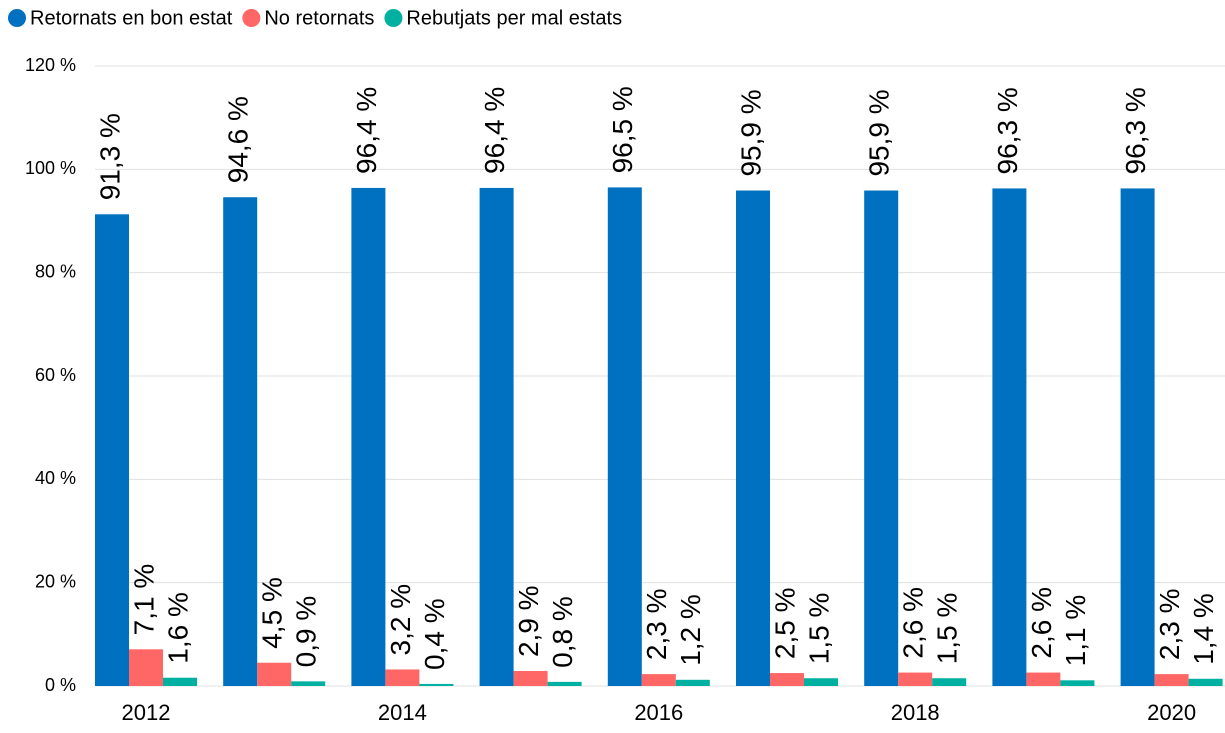  What do you see at coordinates (55, 478) in the screenshot?
I see `y-tick-label: 40 %` at bounding box center [55, 478].